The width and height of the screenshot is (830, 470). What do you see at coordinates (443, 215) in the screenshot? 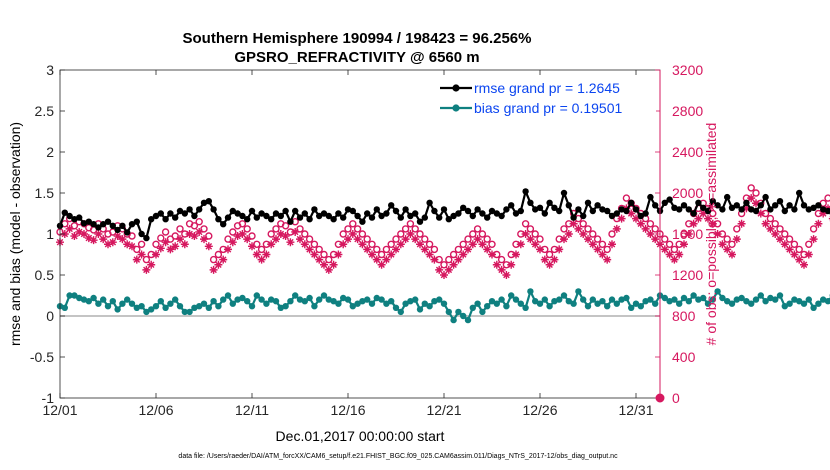
I see `rmse-series` at bounding box center [443, 215].